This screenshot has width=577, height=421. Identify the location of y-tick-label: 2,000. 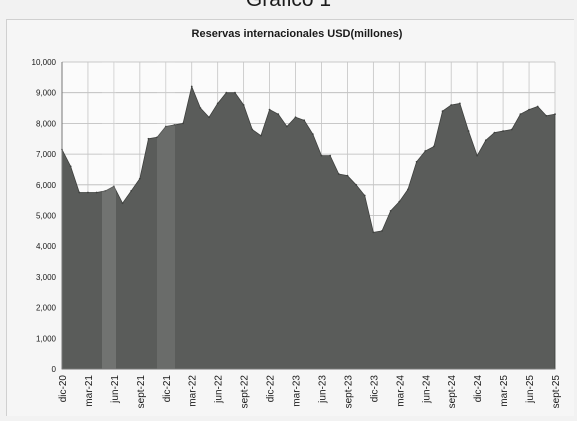
(46, 308).